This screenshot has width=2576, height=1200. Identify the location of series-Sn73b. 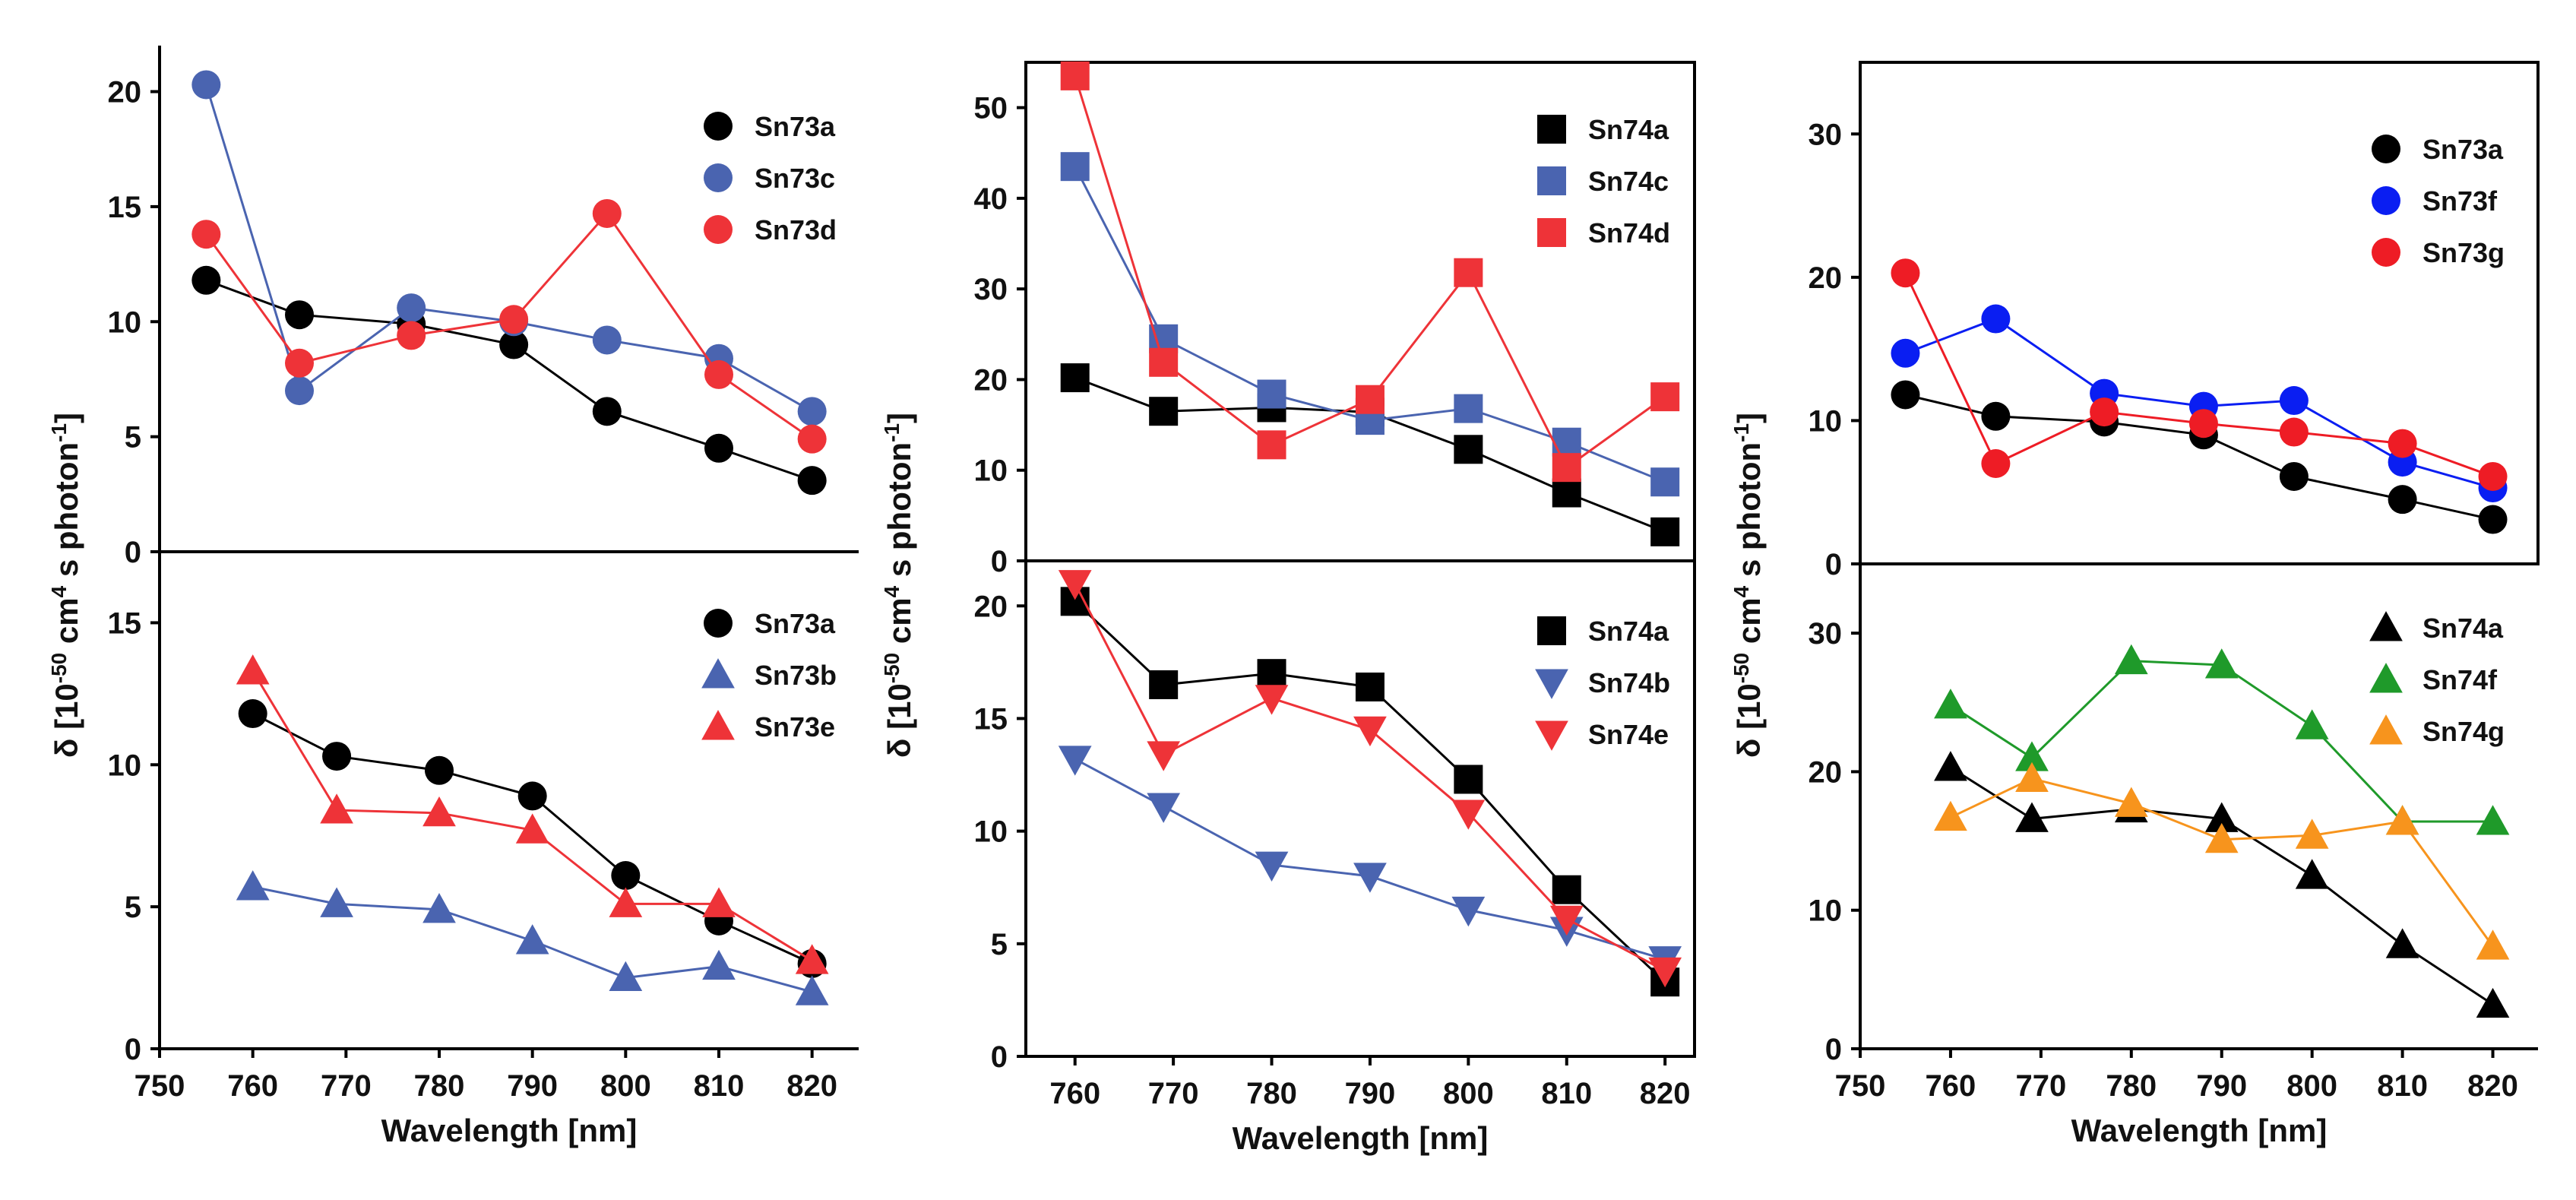
(532, 937).